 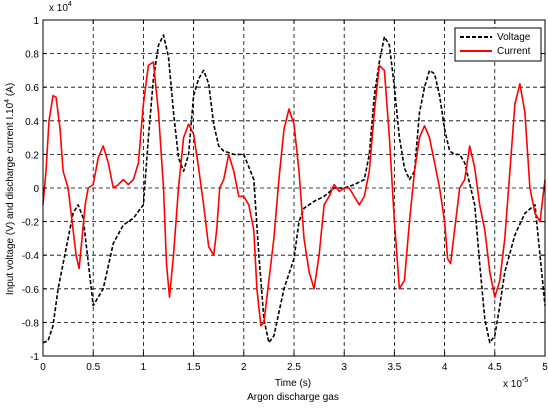 I want to click on legend-box, so click(x=498, y=44).